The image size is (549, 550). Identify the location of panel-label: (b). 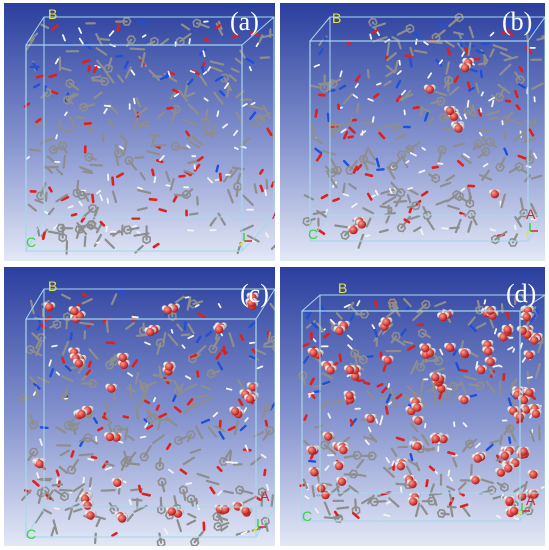
(517, 21).